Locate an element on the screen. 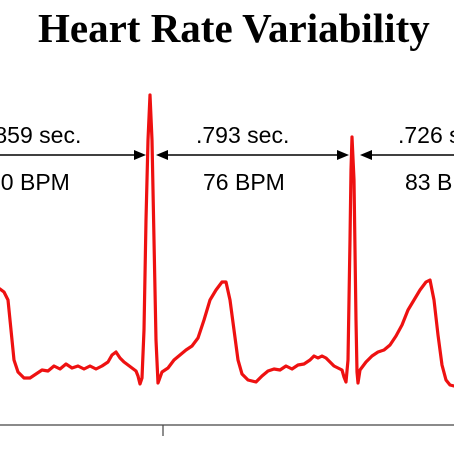 Image resolution: width=454 pixels, height=454 pixels. interval-arrows is located at coordinates (227, 155).